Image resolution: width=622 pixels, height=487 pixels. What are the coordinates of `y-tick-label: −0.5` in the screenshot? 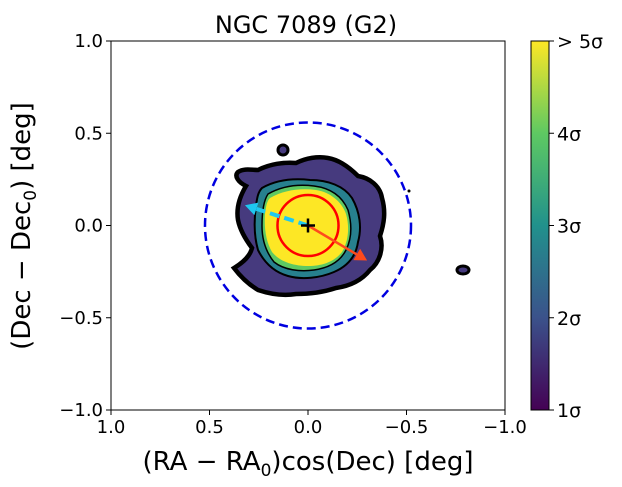 It's located at (81, 318).